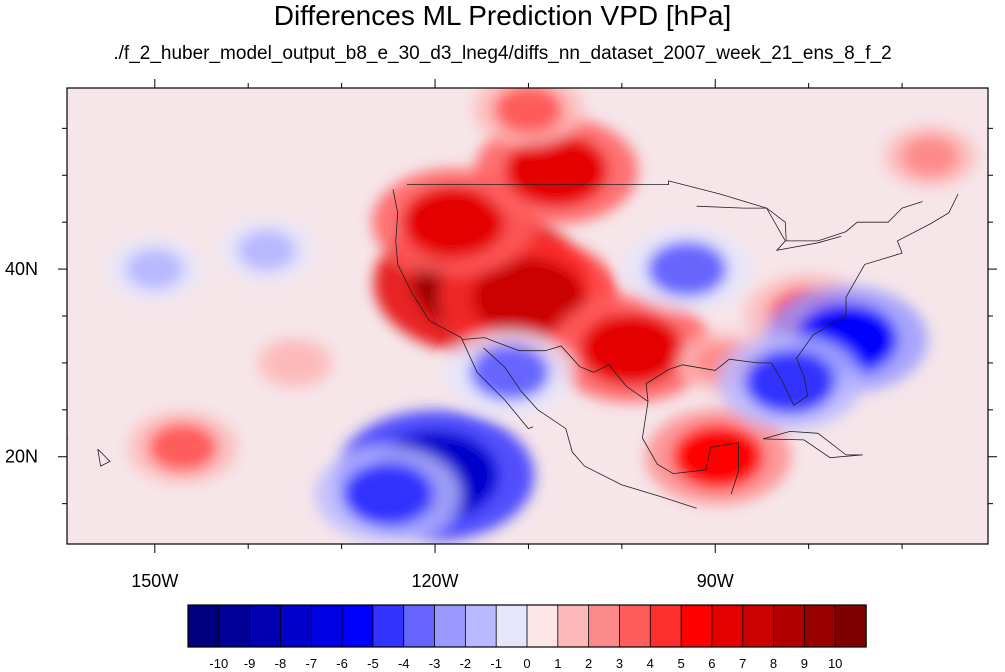  What do you see at coordinates (804, 663) in the screenshot?
I see `colorbar-label: 9` at bounding box center [804, 663].